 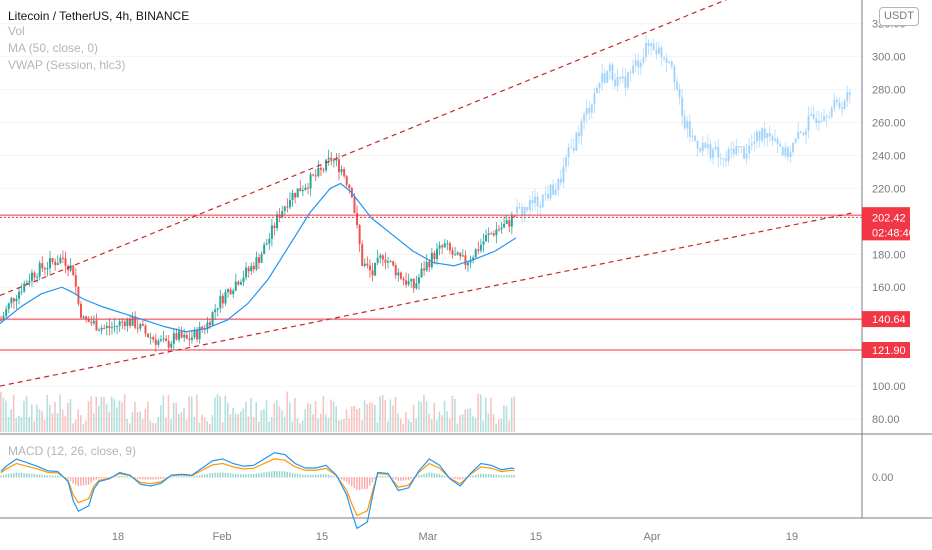 I want to click on price-tick-label: 160.00, so click(x=889, y=288).